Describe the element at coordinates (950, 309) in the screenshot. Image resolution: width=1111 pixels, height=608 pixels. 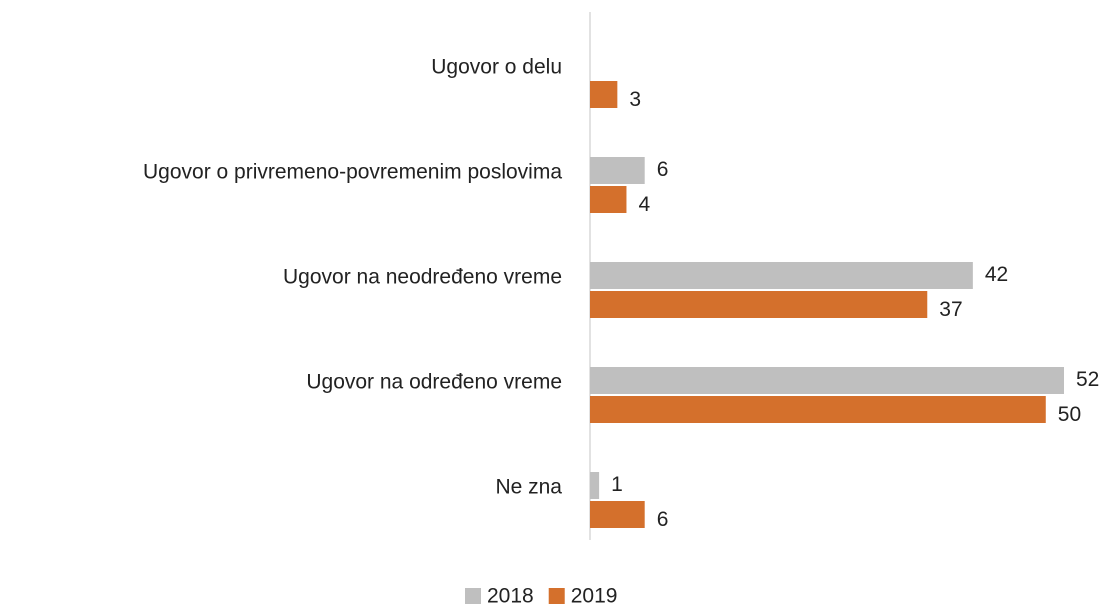
I see `value-label: 37` at that location.